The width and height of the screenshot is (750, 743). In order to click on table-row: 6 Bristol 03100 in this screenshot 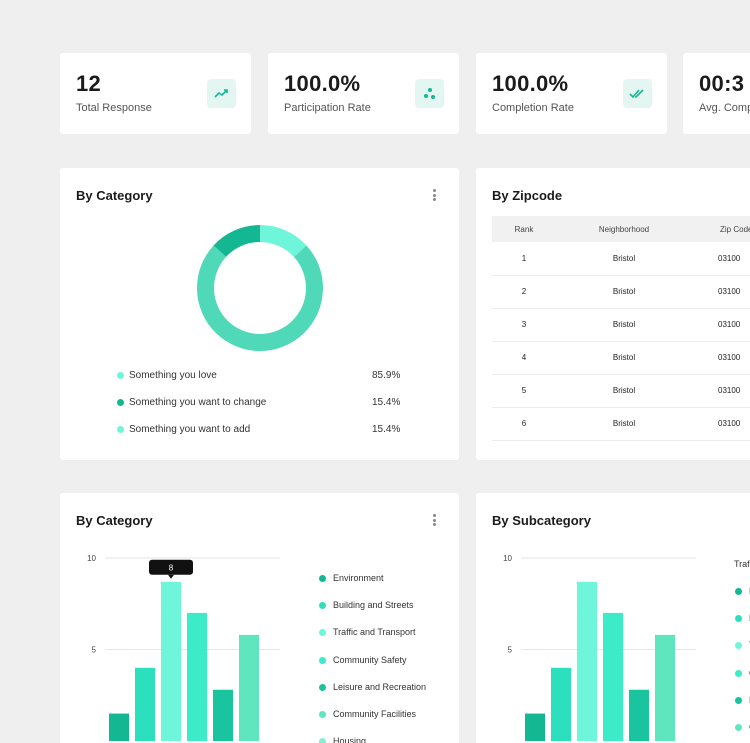, I will do `click(621, 424)`.